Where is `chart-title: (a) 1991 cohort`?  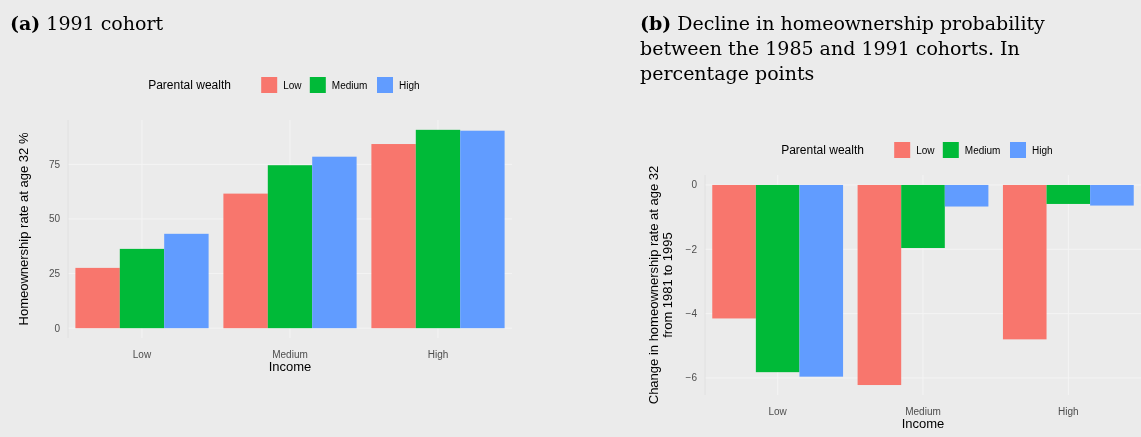 chart-title: (a) 1991 cohort is located at coordinates (87, 23).